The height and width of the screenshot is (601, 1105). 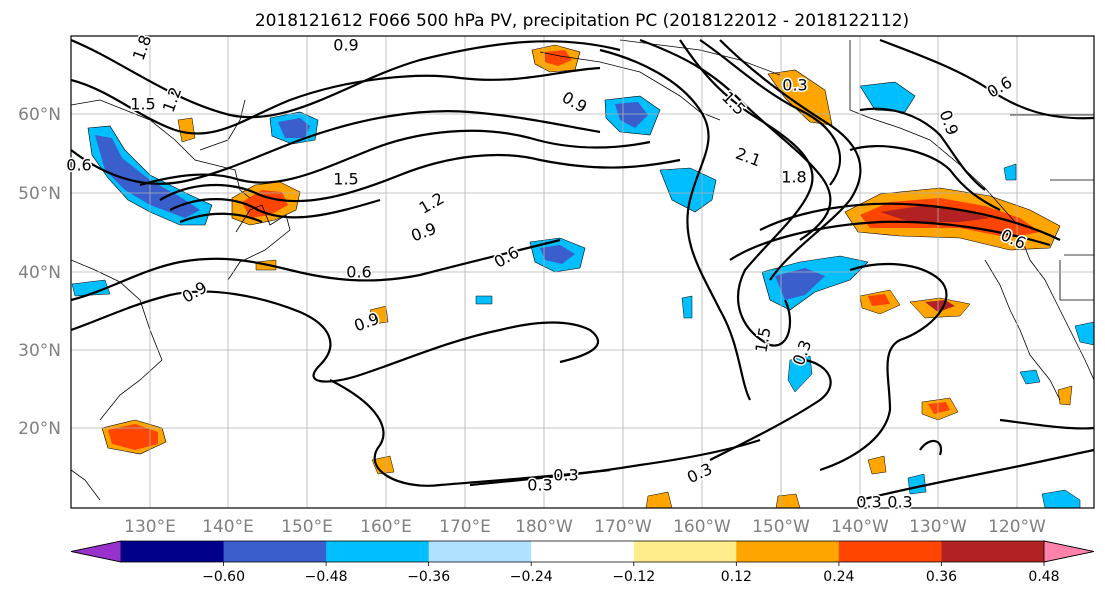 What do you see at coordinates (544, 527) in the screenshot?
I see `longitude-tick-label: 180°W` at bounding box center [544, 527].